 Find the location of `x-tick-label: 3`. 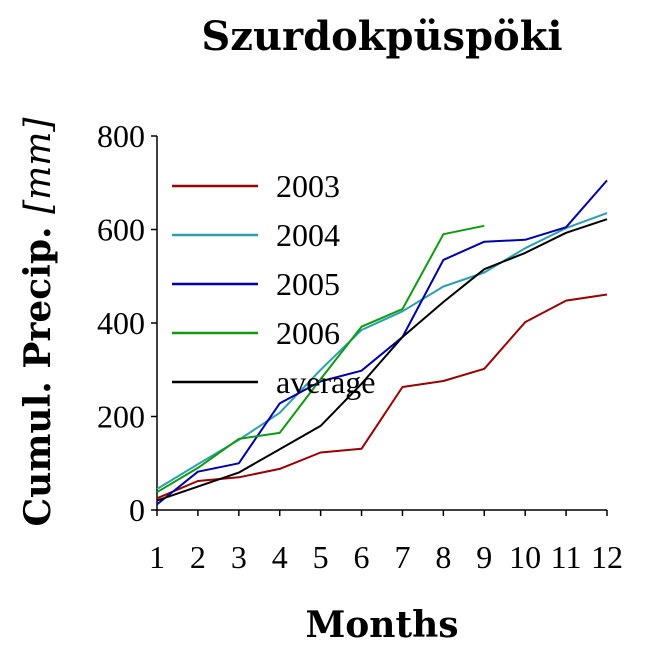

x-tick-label: 3 is located at coordinates (239, 557).